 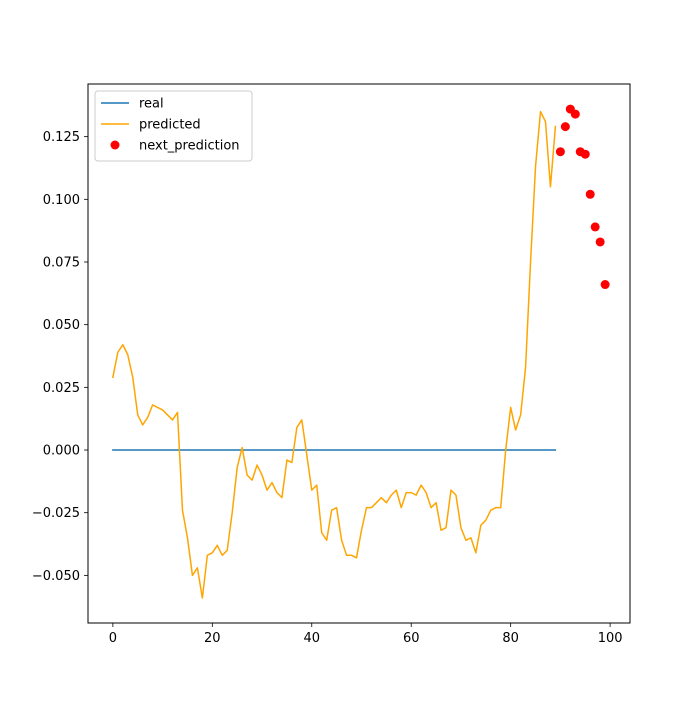 What do you see at coordinates (61, 137) in the screenshot?
I see `y-tick-label: 0.125` at bounding box center [61, 137].